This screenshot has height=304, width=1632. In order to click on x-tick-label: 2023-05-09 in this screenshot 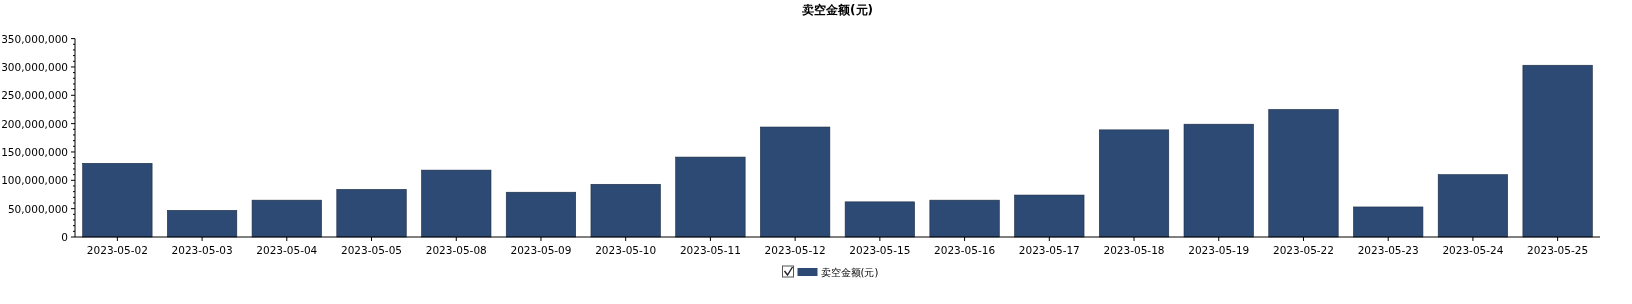, I will do `click(541, 250)`.